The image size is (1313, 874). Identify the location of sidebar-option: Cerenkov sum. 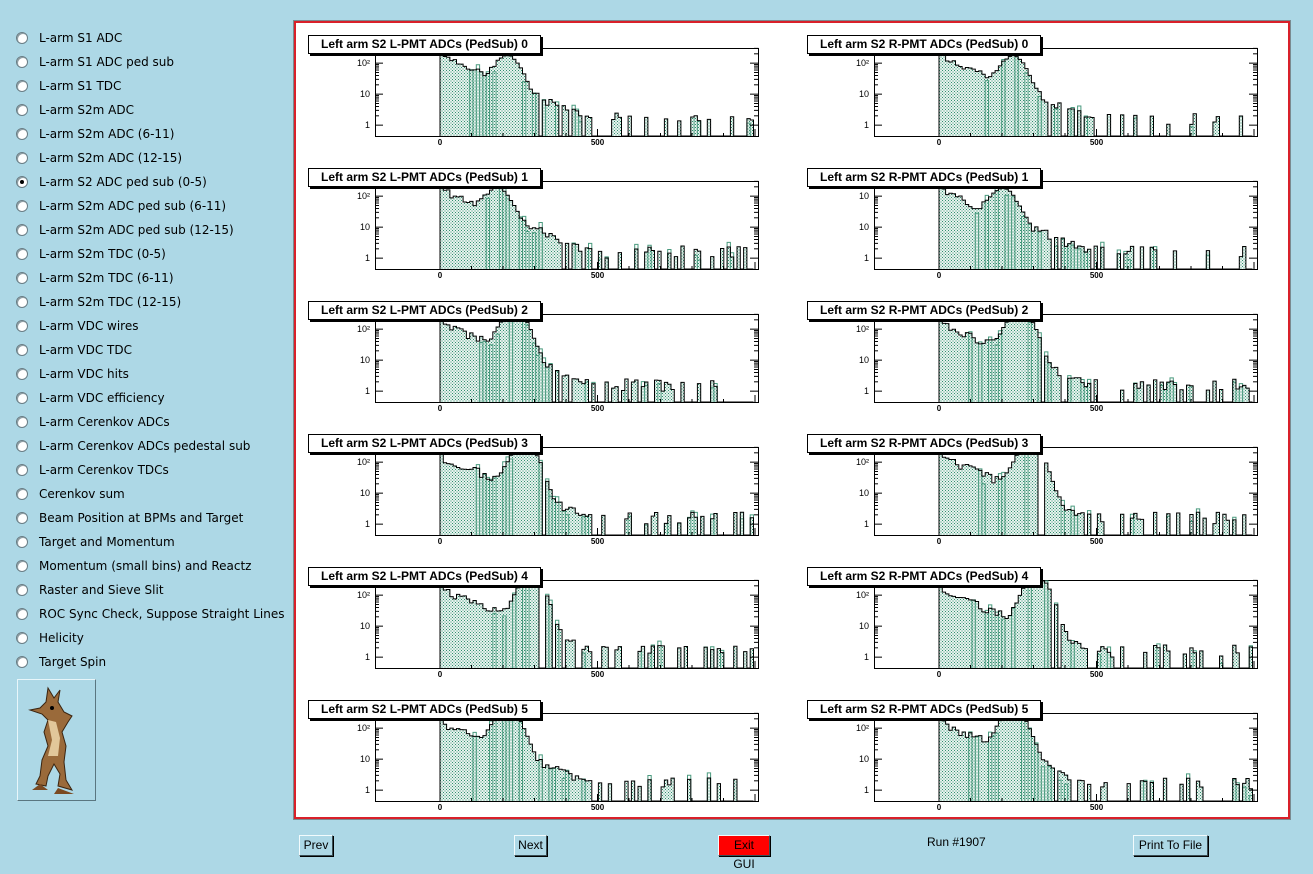
(70, 494).